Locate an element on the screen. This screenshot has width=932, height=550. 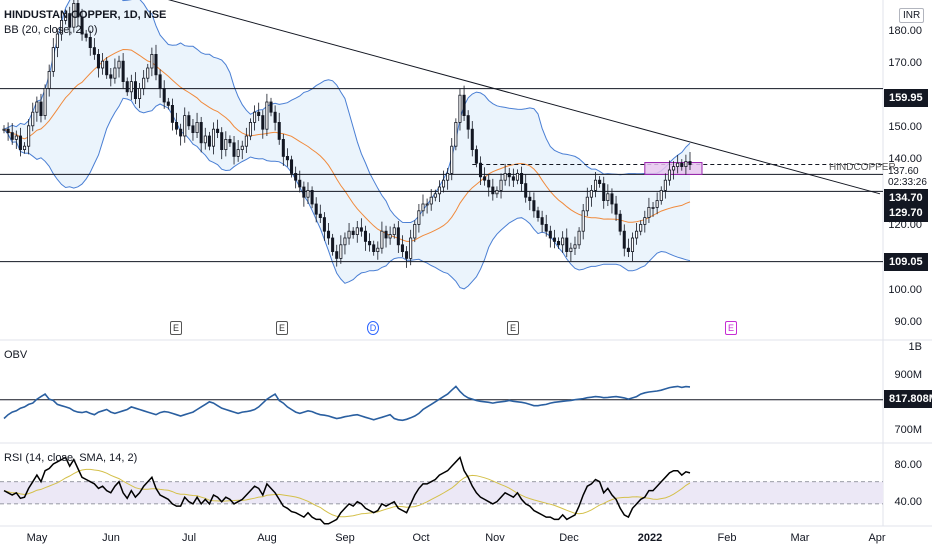
time-tick: Oct is located at coordinates (421, 538).